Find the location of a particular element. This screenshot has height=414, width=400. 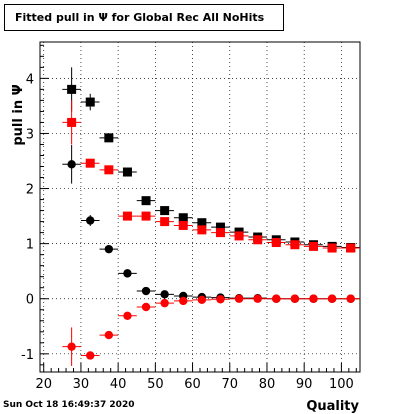

x-tick-label: 20 is located at coordinates (43, 384).